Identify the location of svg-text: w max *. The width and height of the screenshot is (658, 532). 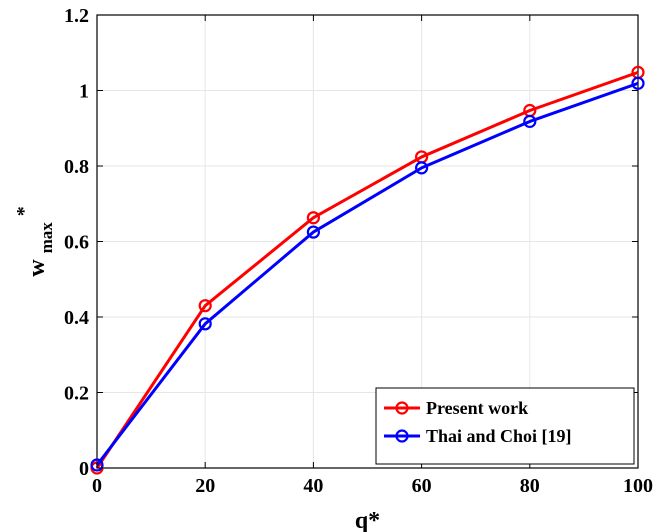
(35, 241).